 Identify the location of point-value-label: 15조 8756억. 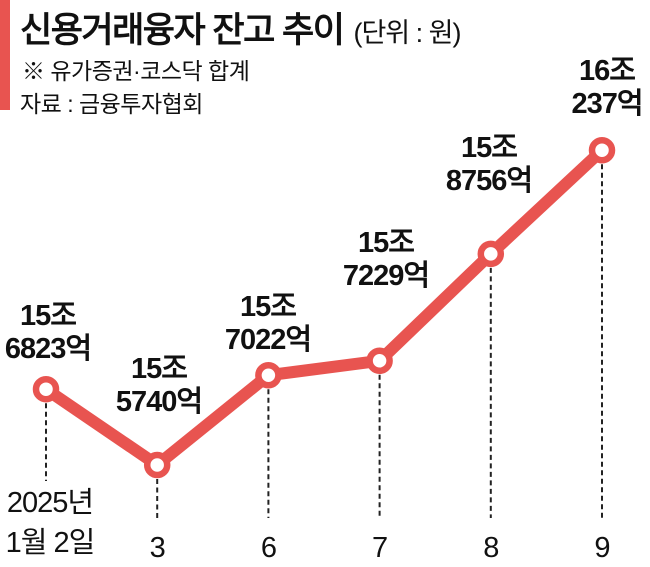
(489, 164).